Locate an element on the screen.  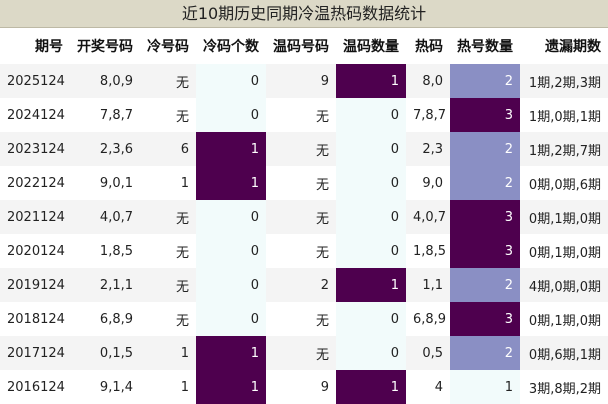
cell-draw-numbers: 2,3,6 is located at coordinates (105, 149).